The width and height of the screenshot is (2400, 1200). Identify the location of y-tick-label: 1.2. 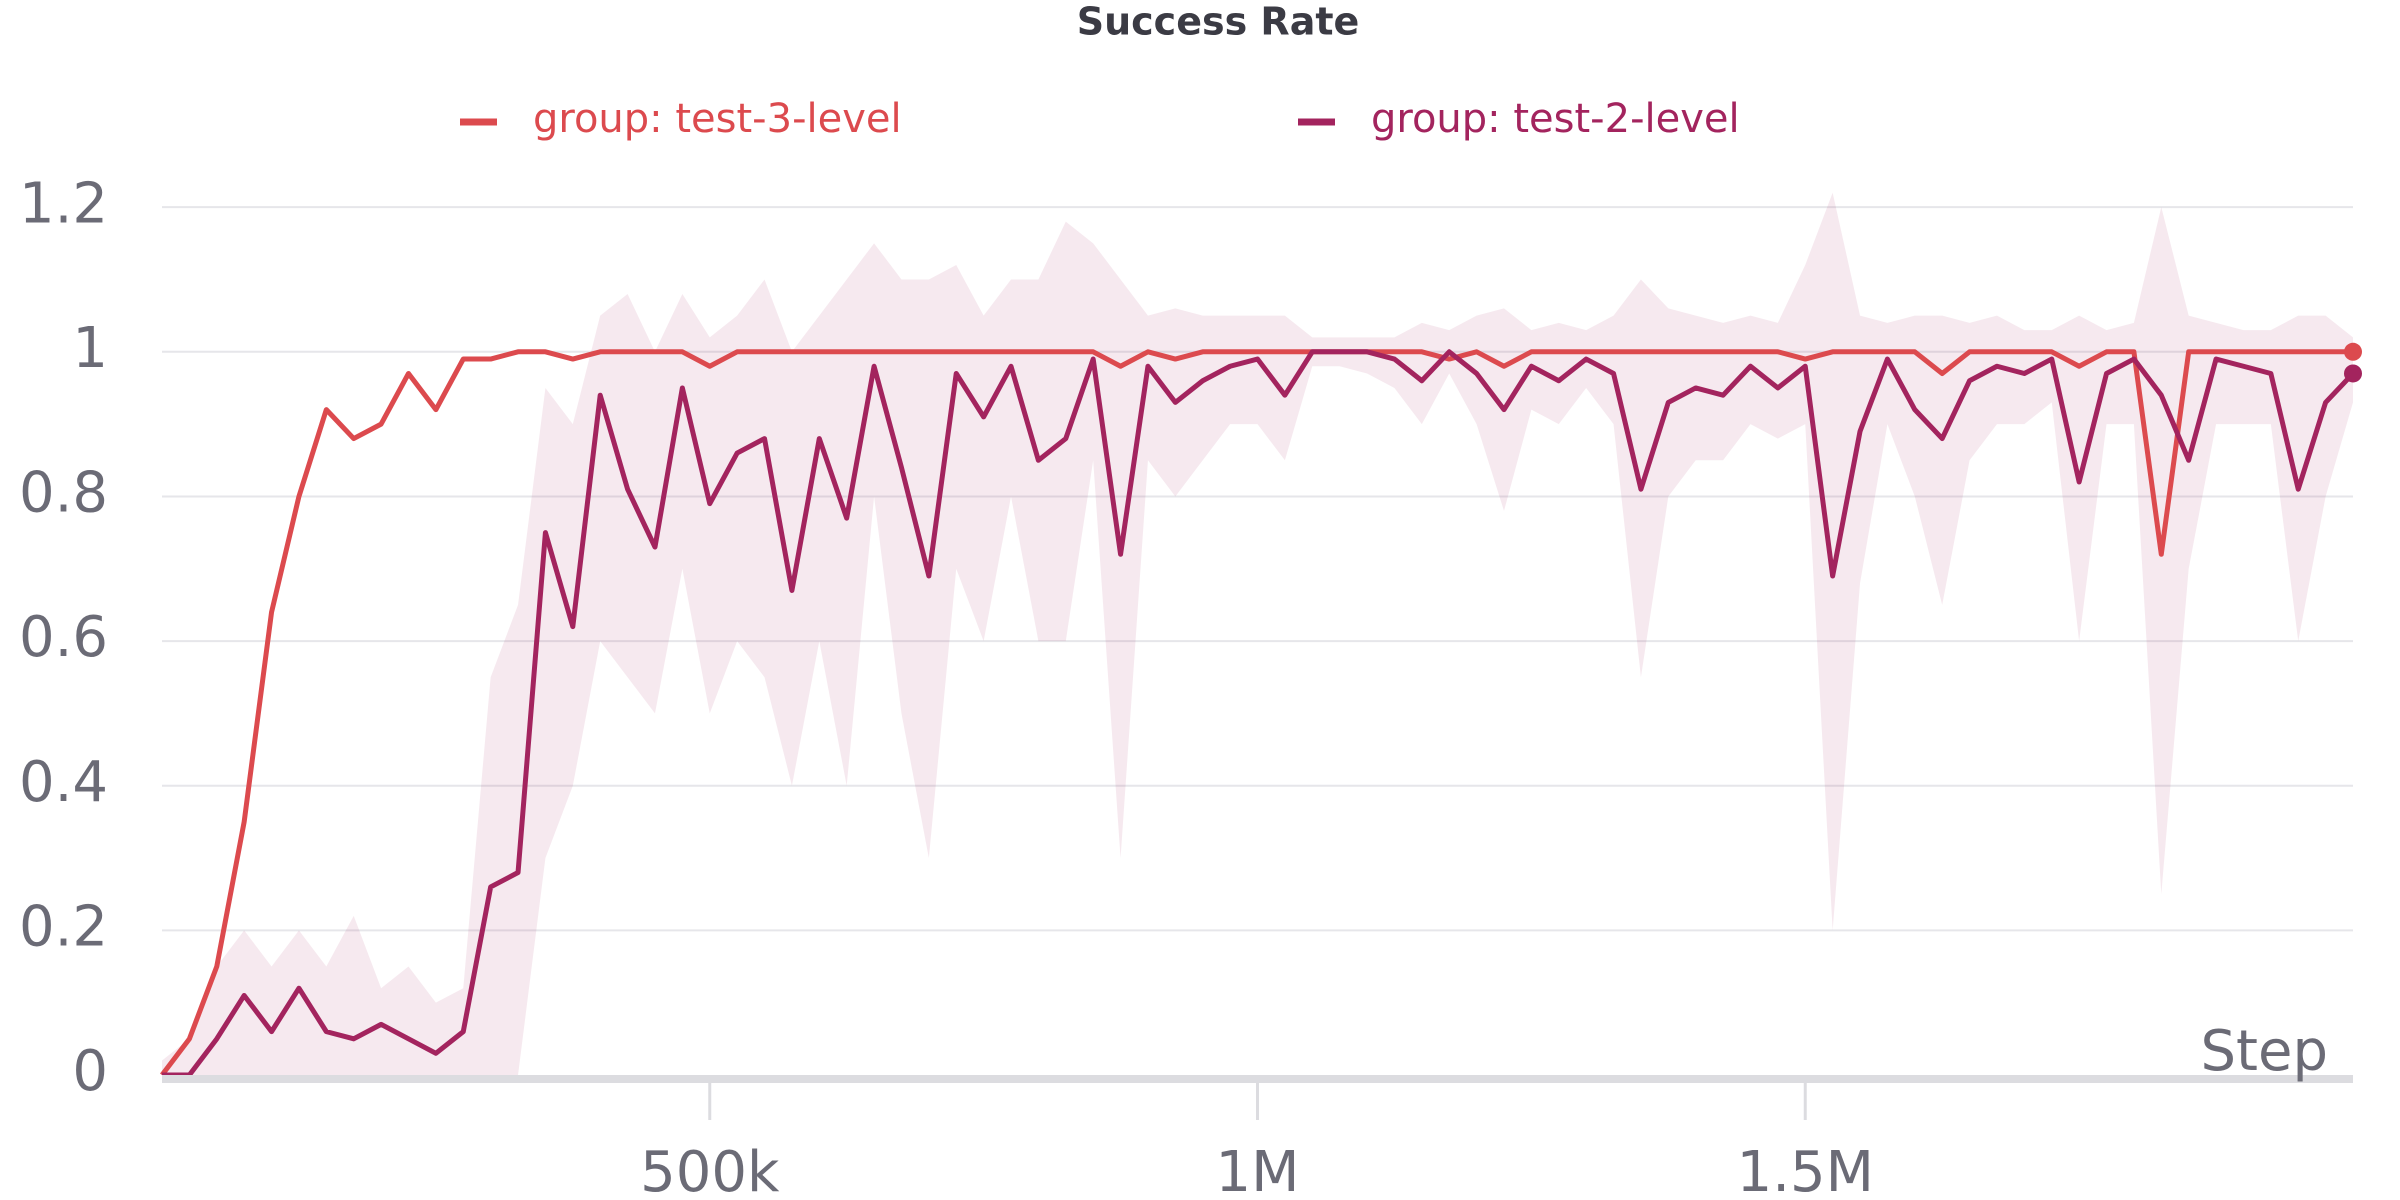
(63, 203).